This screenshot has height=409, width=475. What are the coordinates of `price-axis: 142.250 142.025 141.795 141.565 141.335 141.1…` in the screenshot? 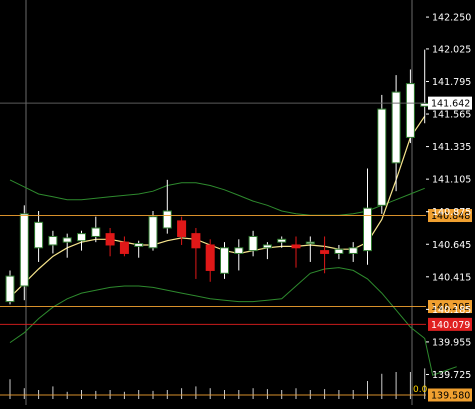 It's located at (448, 197).